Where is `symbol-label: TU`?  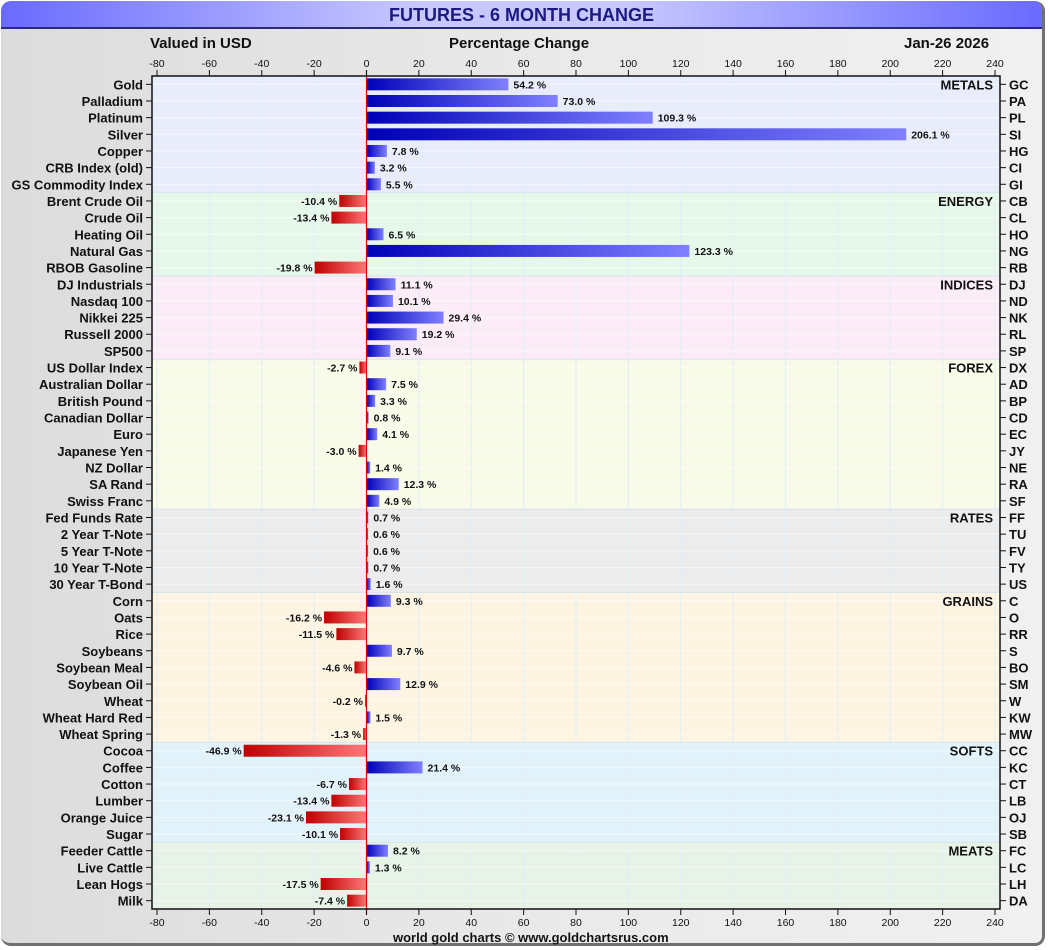 symbol-label: TU is located at coordinates (1017, 534).